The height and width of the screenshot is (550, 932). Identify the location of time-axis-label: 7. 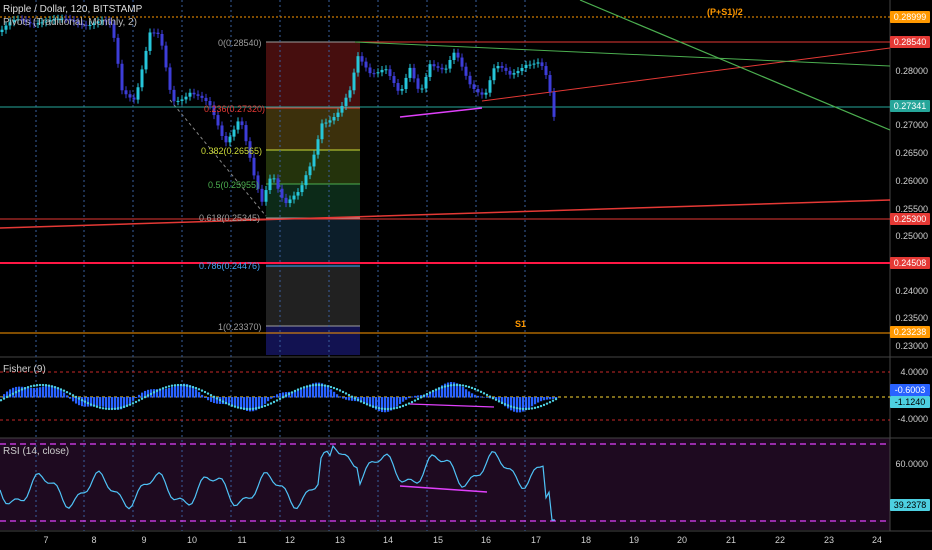
(46, 540).